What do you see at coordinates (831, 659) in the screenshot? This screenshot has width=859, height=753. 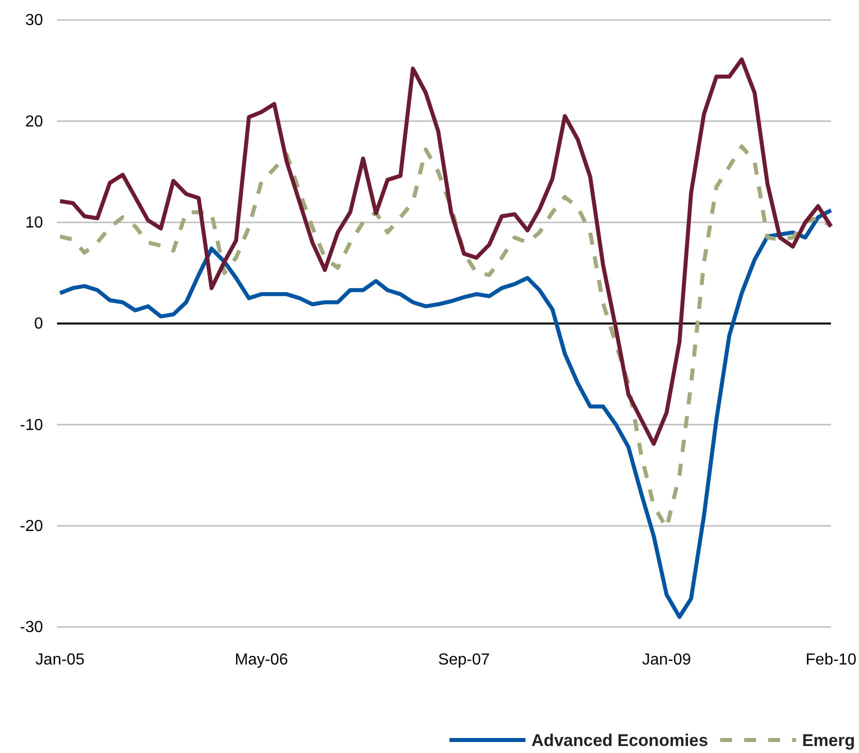 I see `x-tick-label: Feb-10` at bounding box center [831, 659].